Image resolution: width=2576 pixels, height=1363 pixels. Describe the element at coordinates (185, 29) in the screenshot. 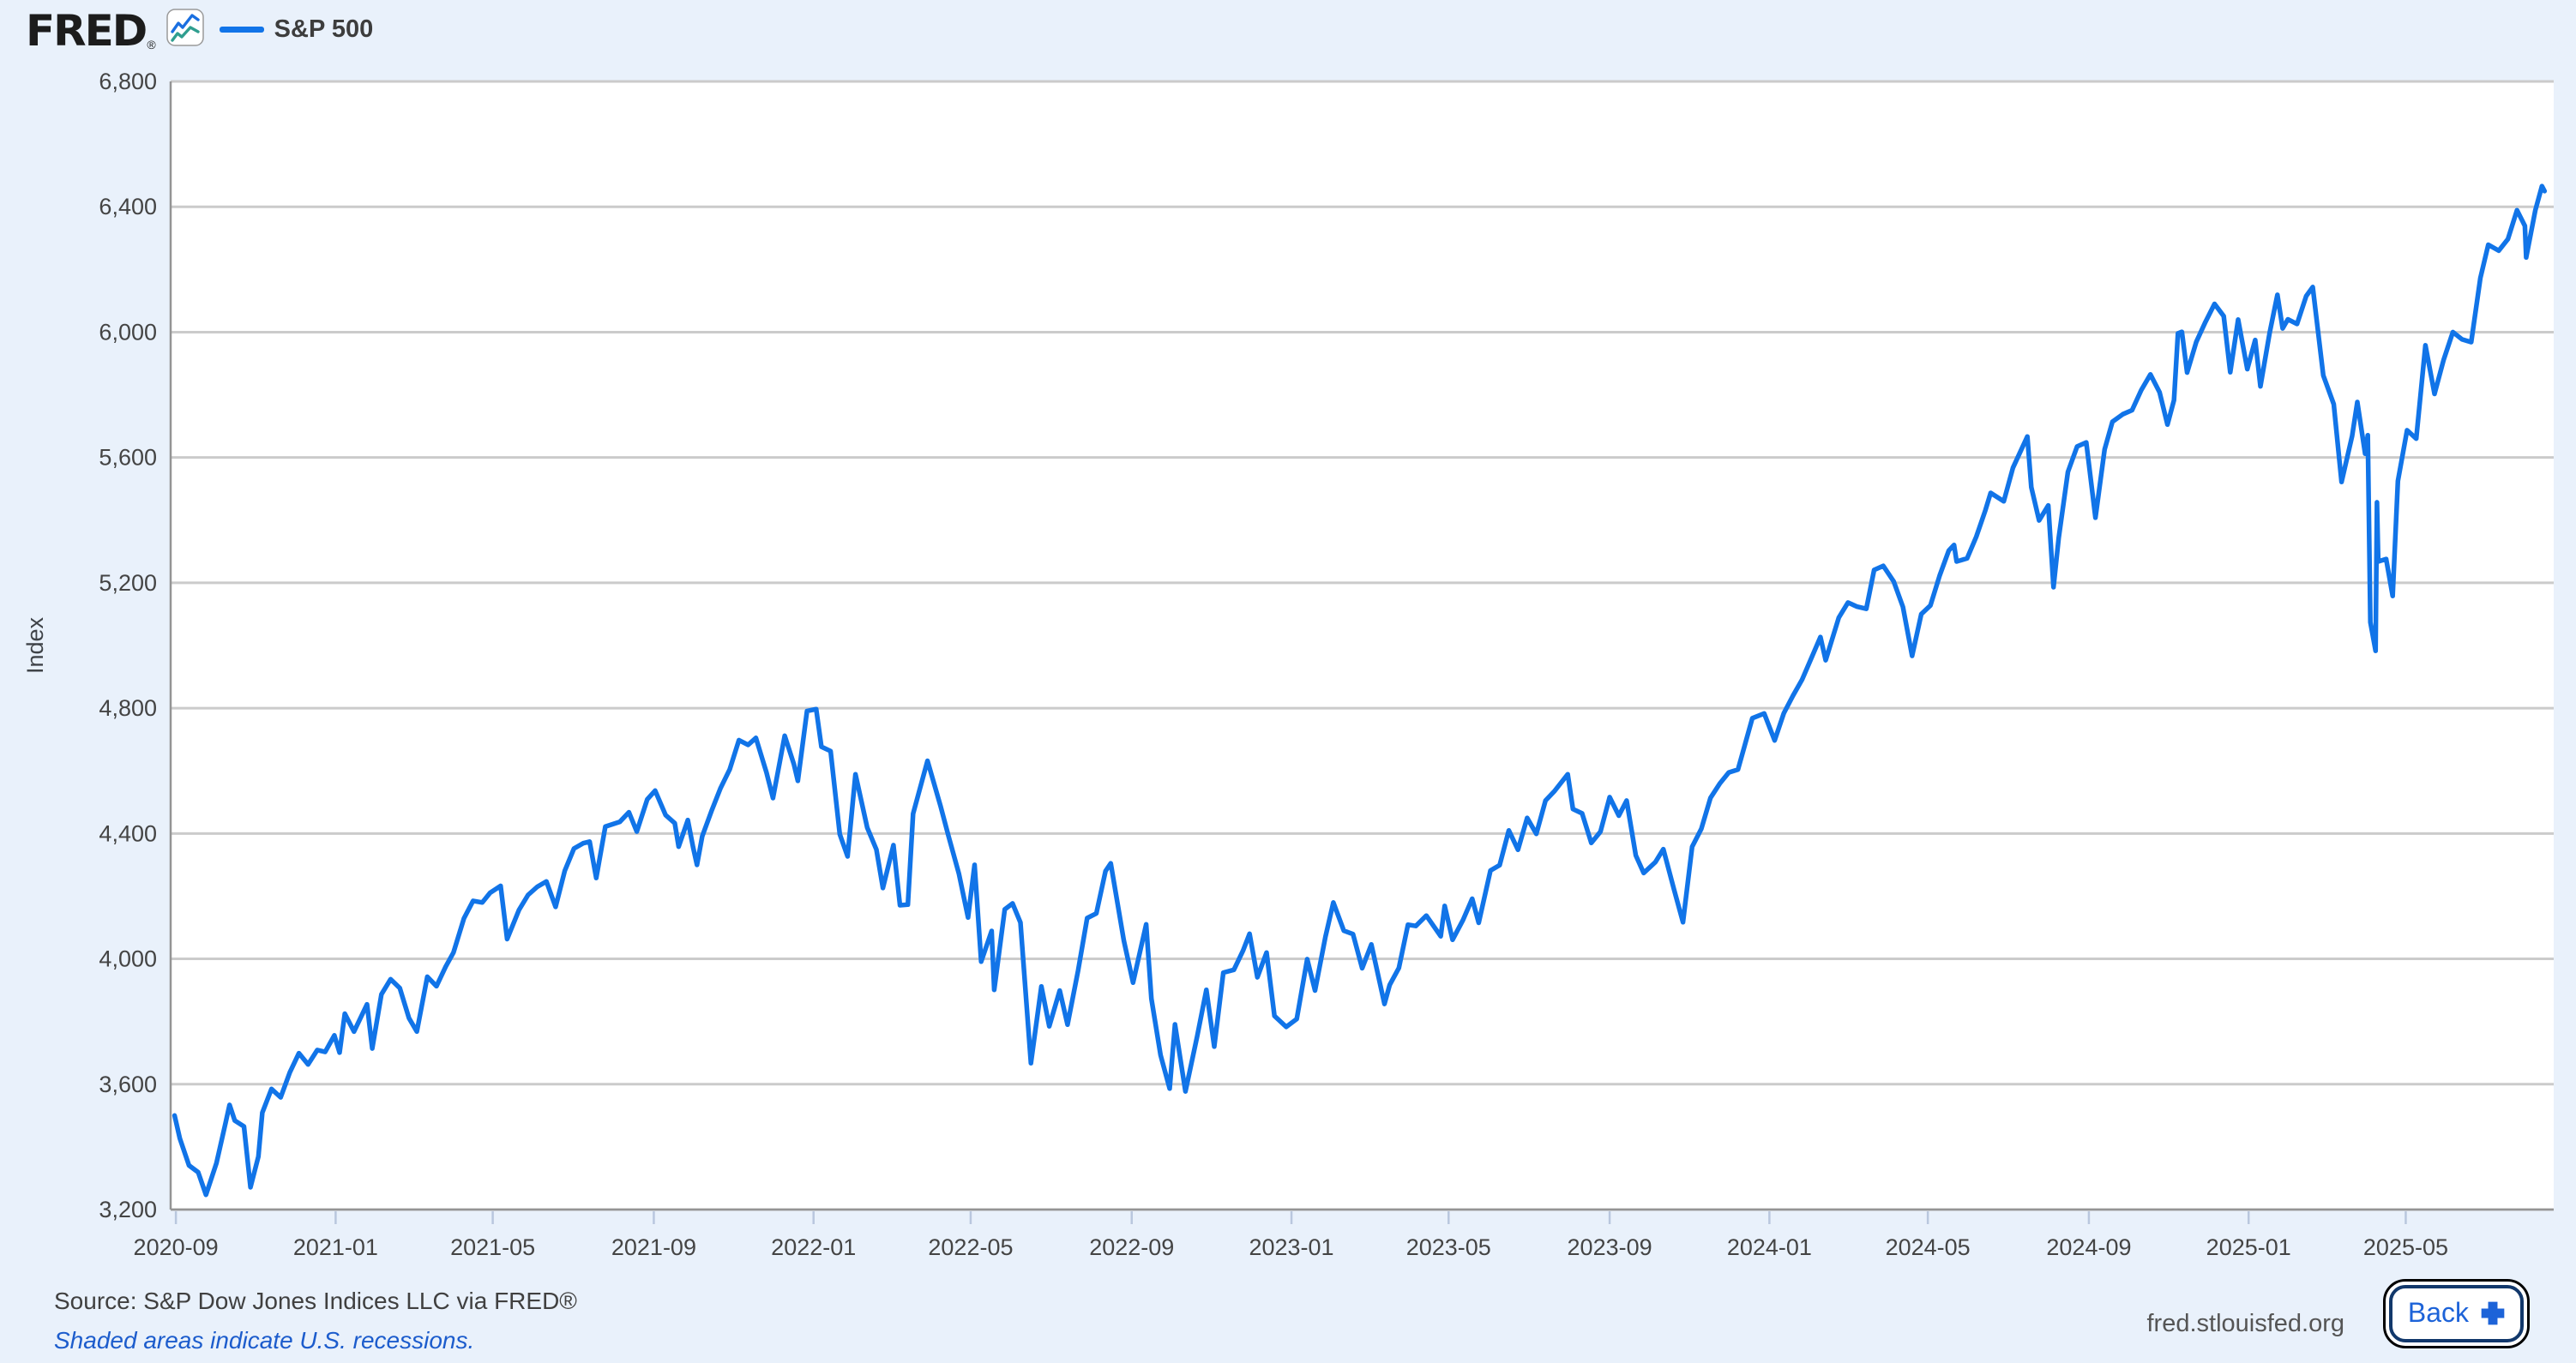

I see `fred-sparkline-icon` at that location.